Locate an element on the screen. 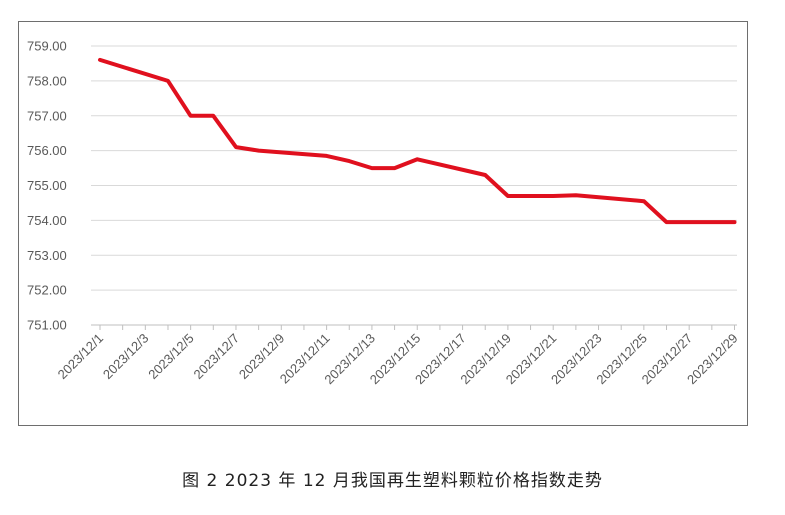 The height and width of the screenshot is (515, 785). x-tick-label: 2023/12/7 is located at coordinates (217, 357).